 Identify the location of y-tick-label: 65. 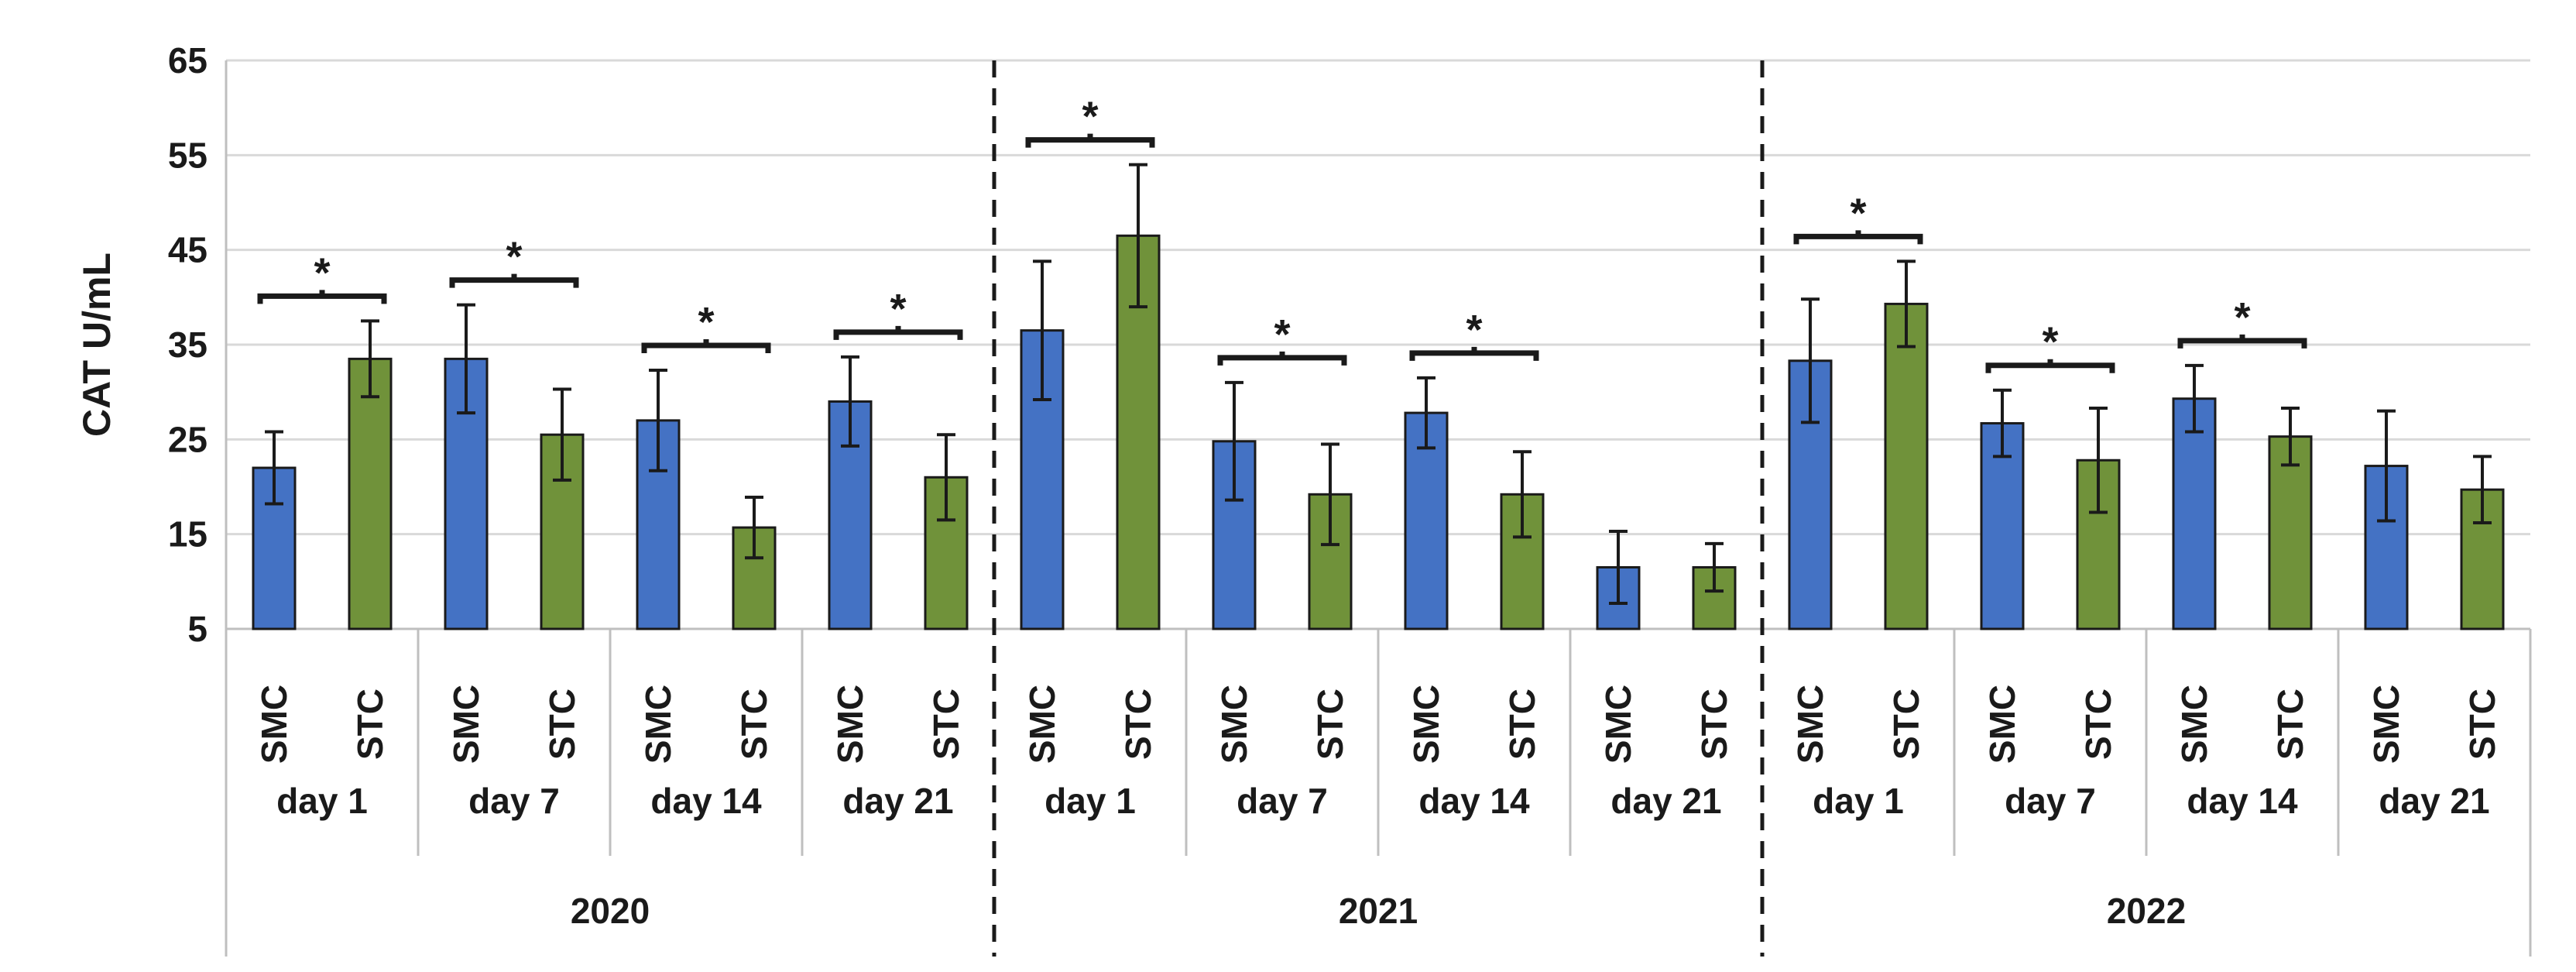
(188, 60).